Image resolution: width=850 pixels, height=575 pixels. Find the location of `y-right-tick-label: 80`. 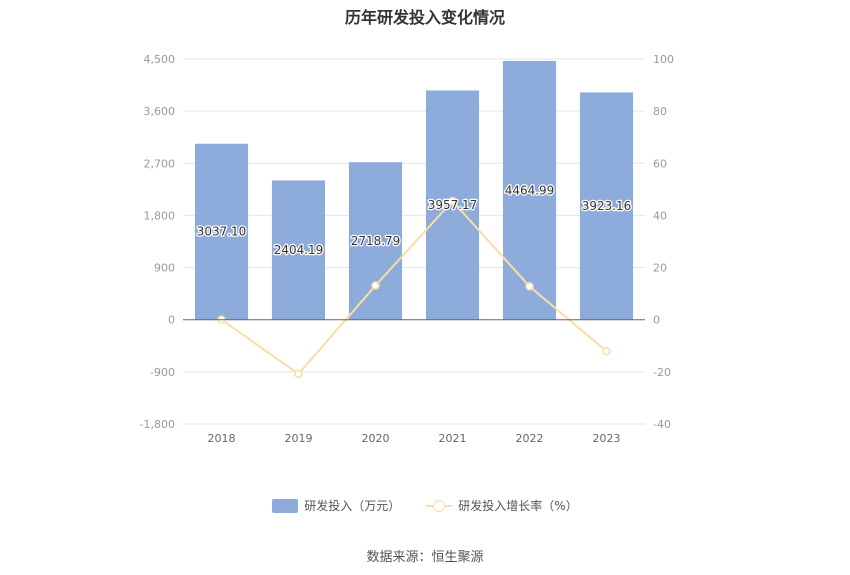

y-right-tick-label: 80 is located at coordinates (660, 111).